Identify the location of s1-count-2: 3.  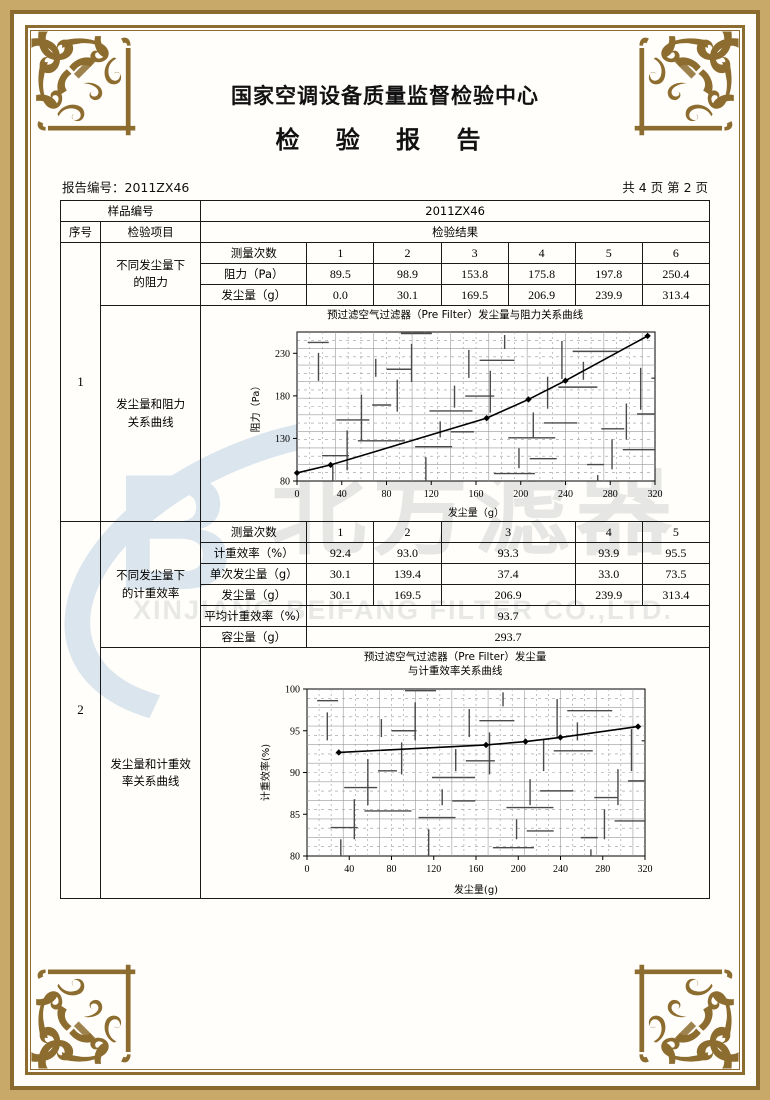
(474, 253).